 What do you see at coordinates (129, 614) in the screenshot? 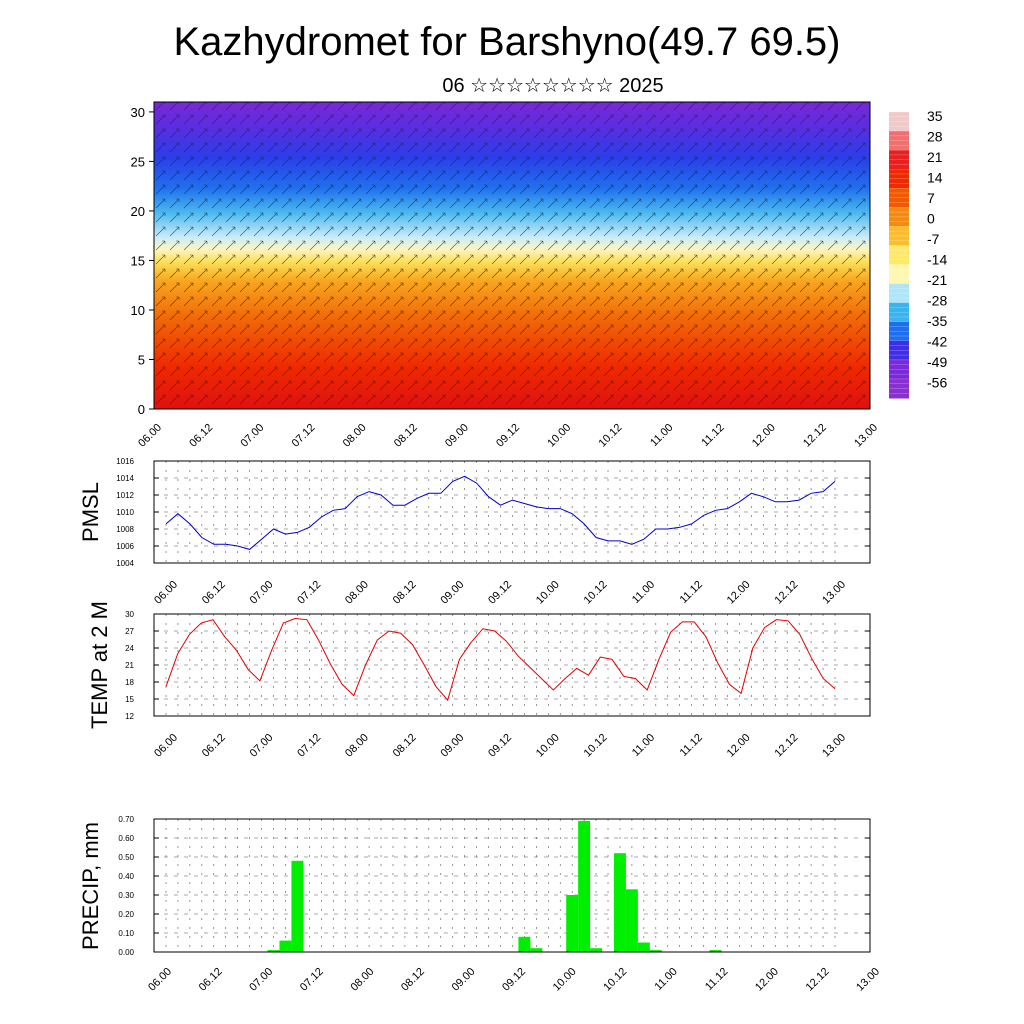
I see `temp-y-tick-label: 30` at bounding box center [129, 614].